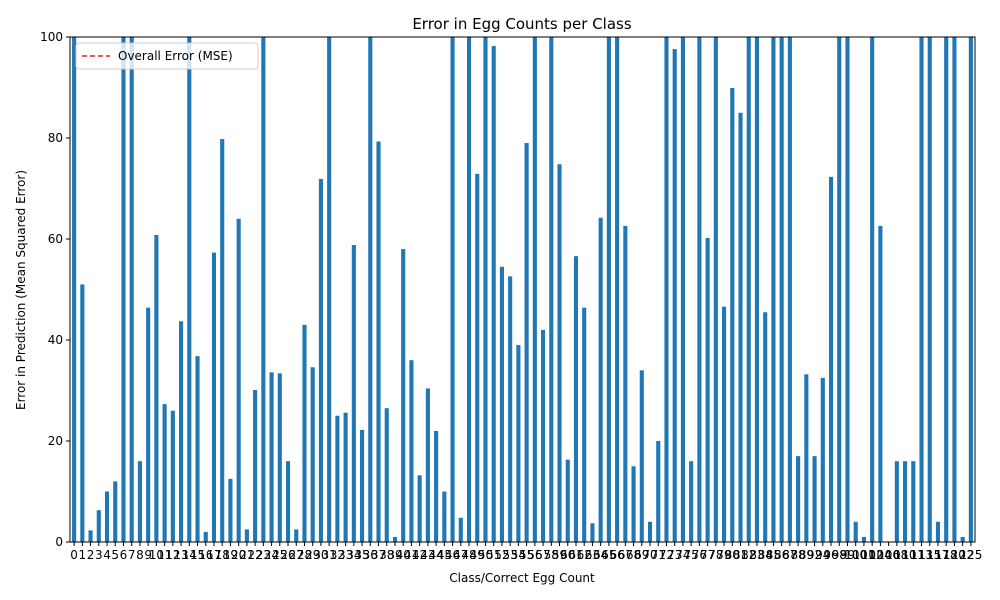 The image size is (1000, 600). What do you see at coordinates (682, 555) in the screenshot?
I see `x-tick-label: 74` at bounding box center [682, 555].